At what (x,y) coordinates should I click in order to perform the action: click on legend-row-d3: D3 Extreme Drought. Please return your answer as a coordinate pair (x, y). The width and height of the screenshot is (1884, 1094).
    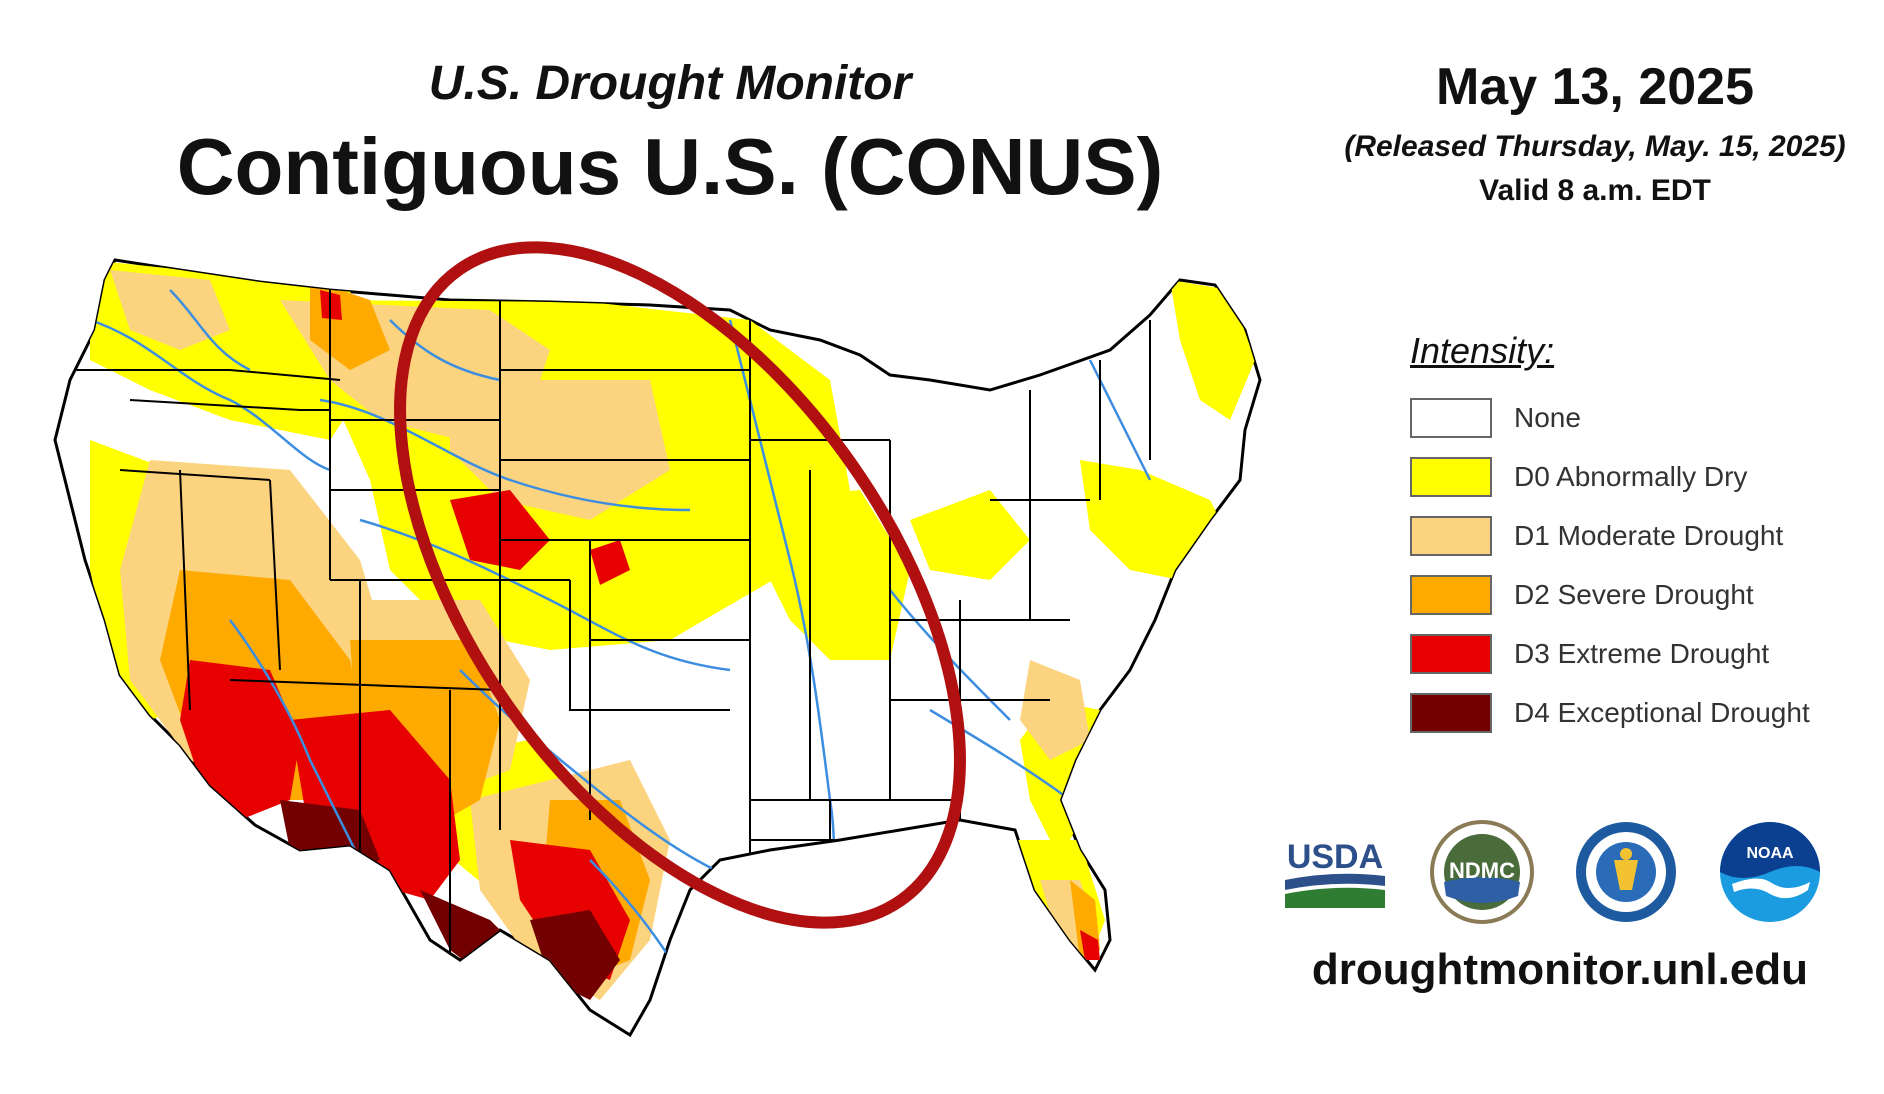
    Looking at the image, I should click on (1640, 653).